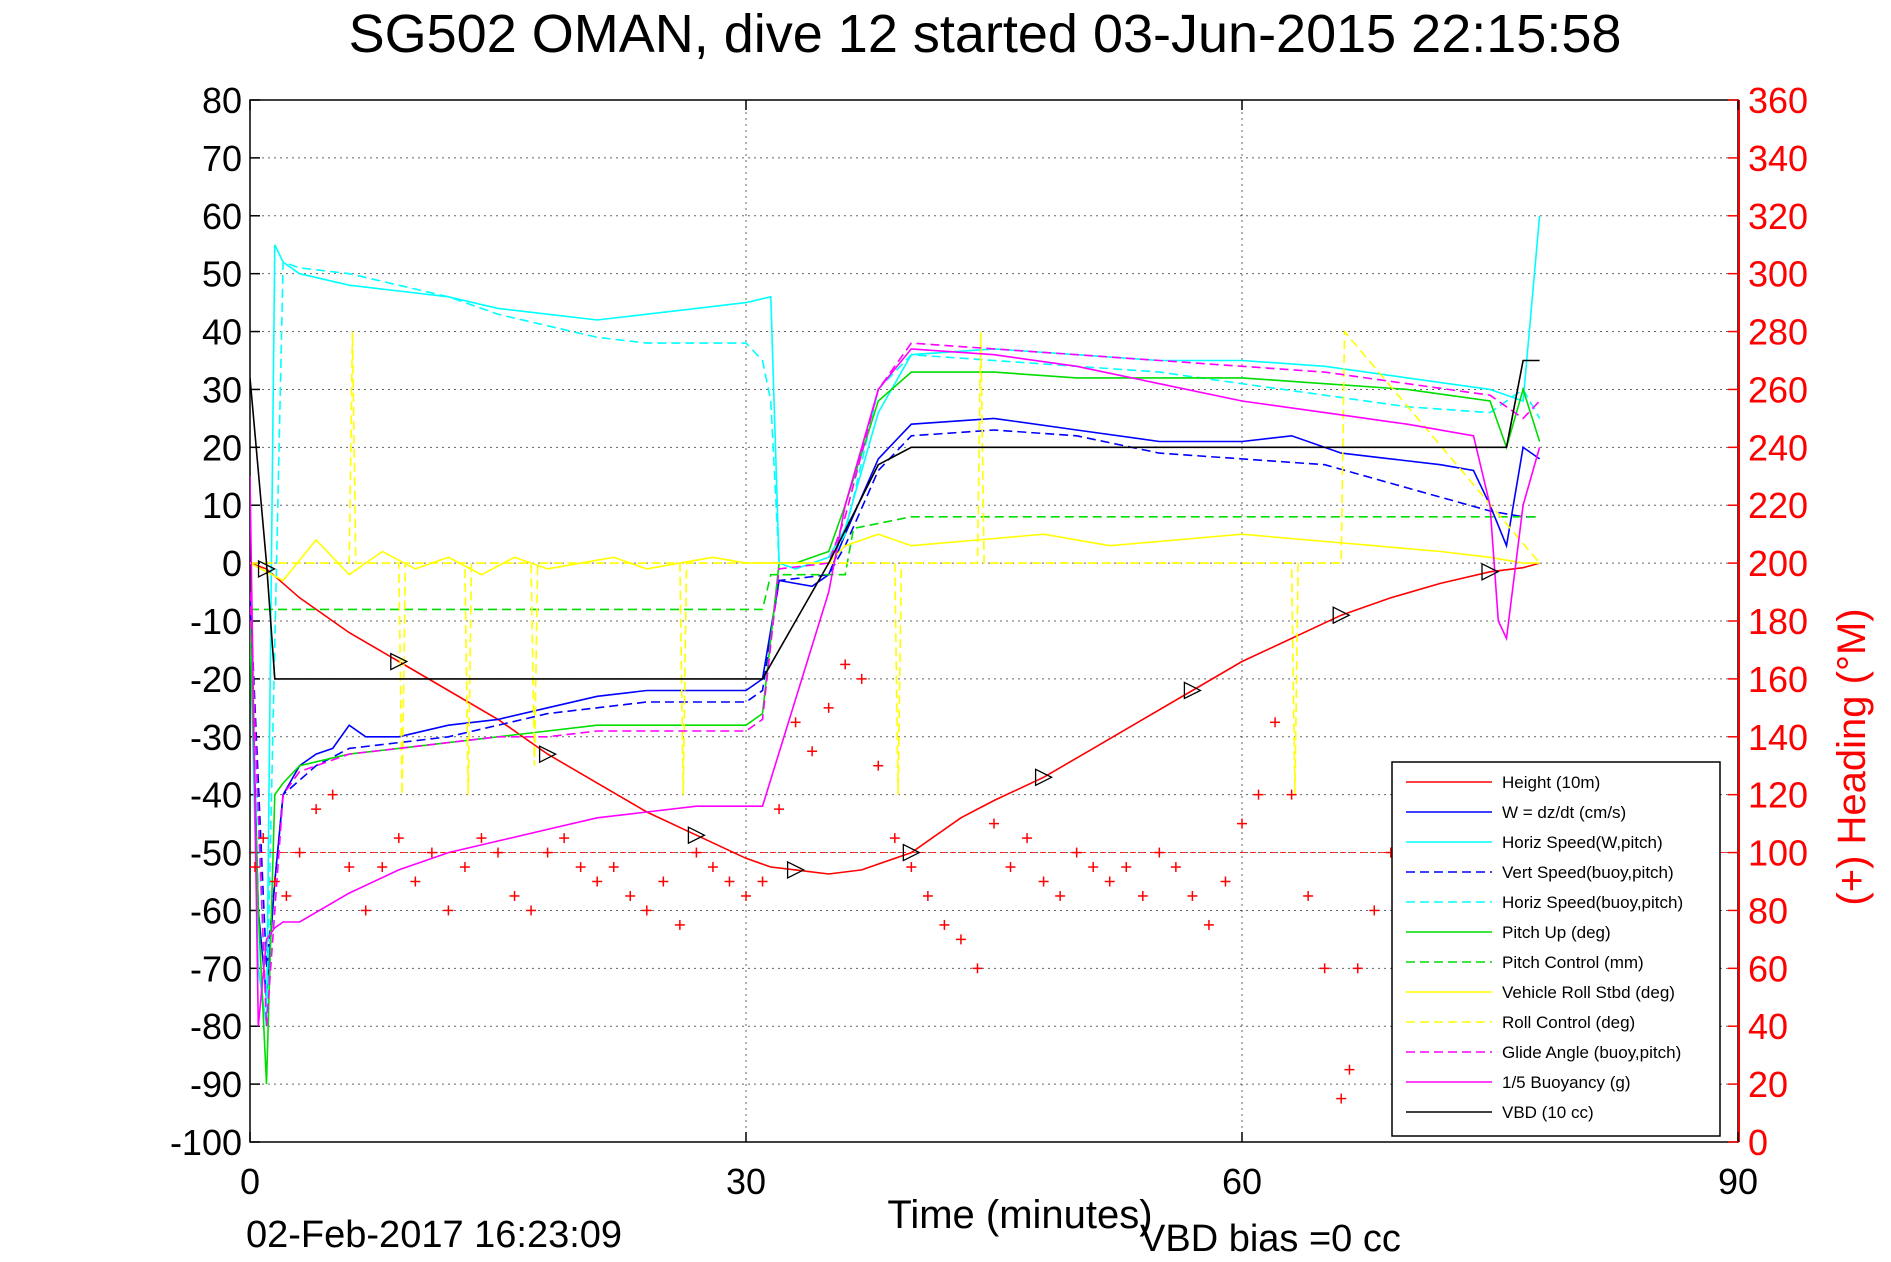 This screenshot has width=1891, height=1262. What do you see at coordinates (1564, 812) in the screenshot?
I see `legend-label-1: W = dz/dt (cm/s)` at bounding box center [1564, 812].